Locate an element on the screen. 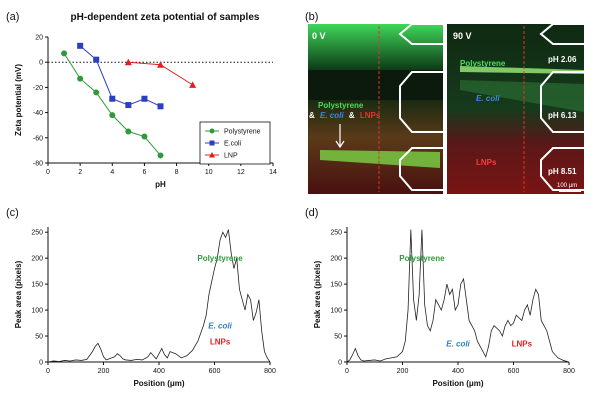  y-tick-label: -20 is located at coordinates (38, 88).